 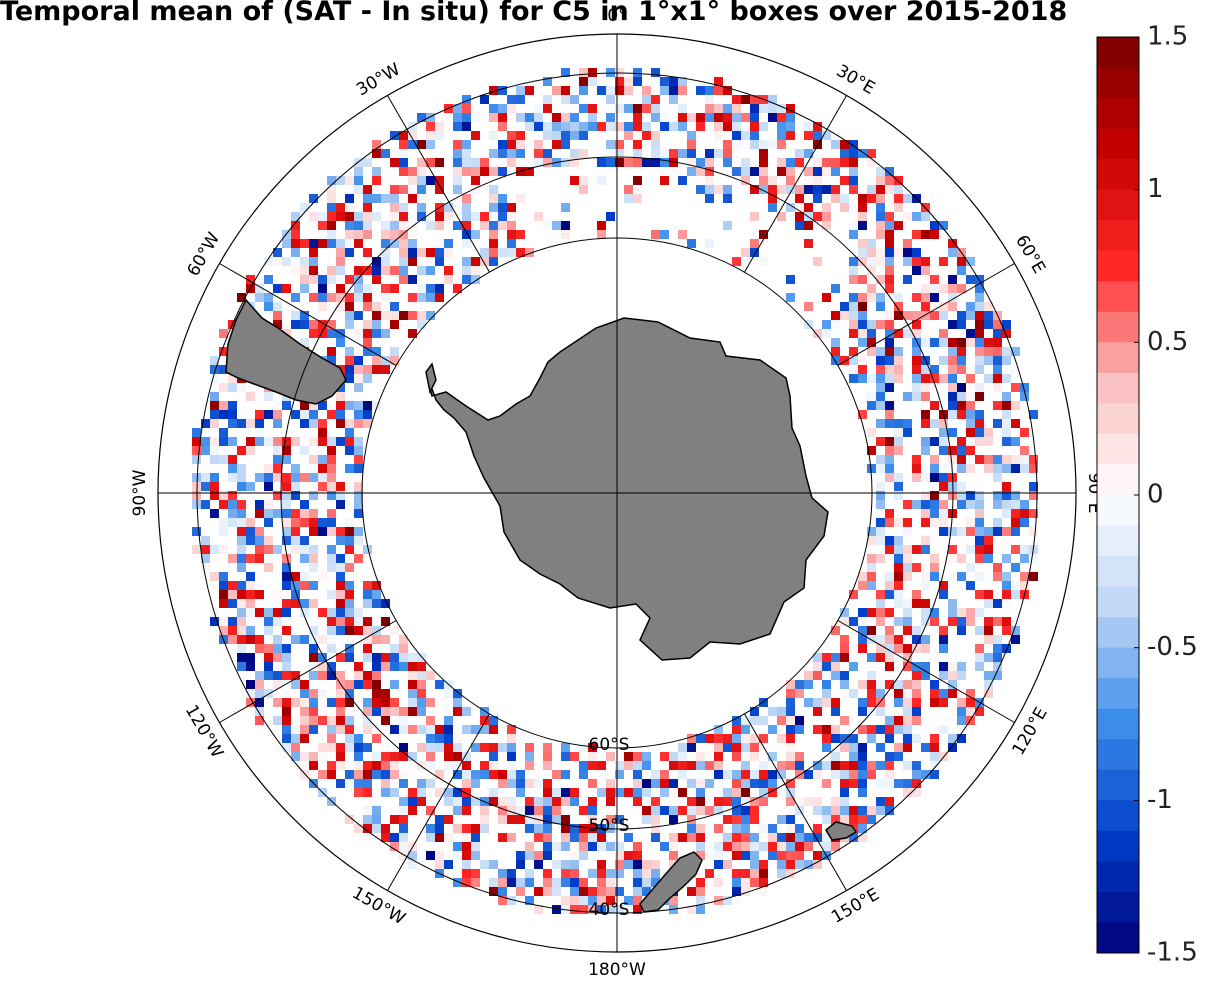 I want to click on antarctic-peninsula-tip, so click(x=431, y=378).